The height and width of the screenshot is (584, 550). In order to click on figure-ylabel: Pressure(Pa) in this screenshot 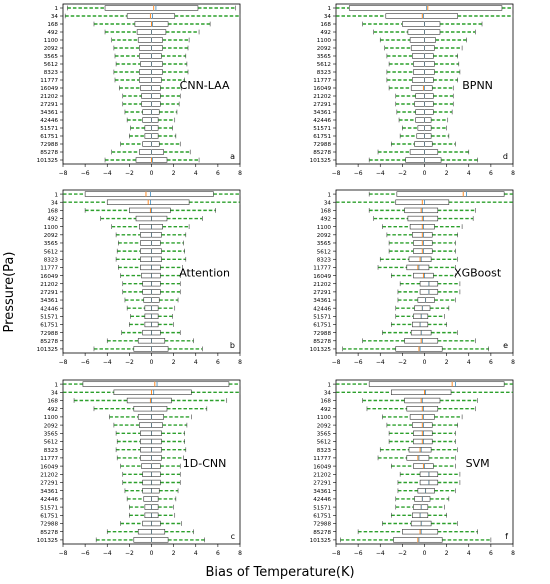, I will do `click(9, 292)`.